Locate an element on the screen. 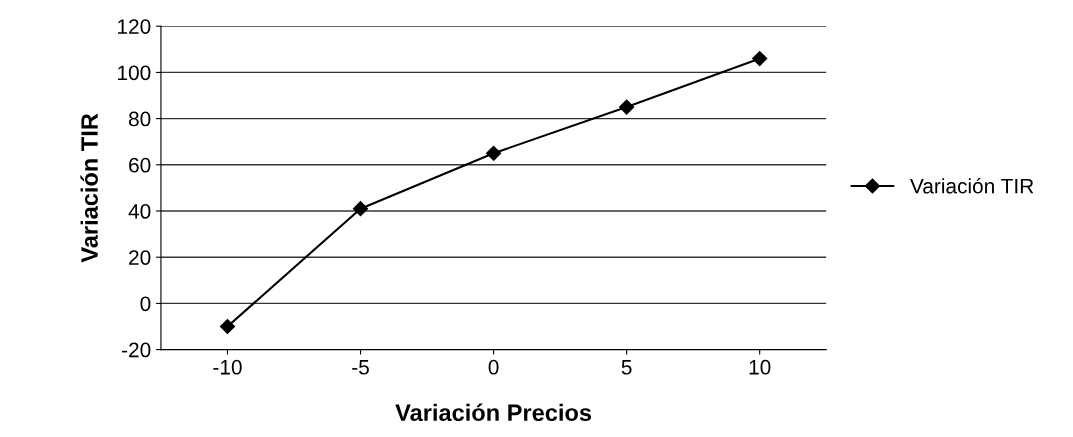 The width and height of the screenshot is (1073, 437). x-tick-label: 10 is located at coordinates (760, 367).